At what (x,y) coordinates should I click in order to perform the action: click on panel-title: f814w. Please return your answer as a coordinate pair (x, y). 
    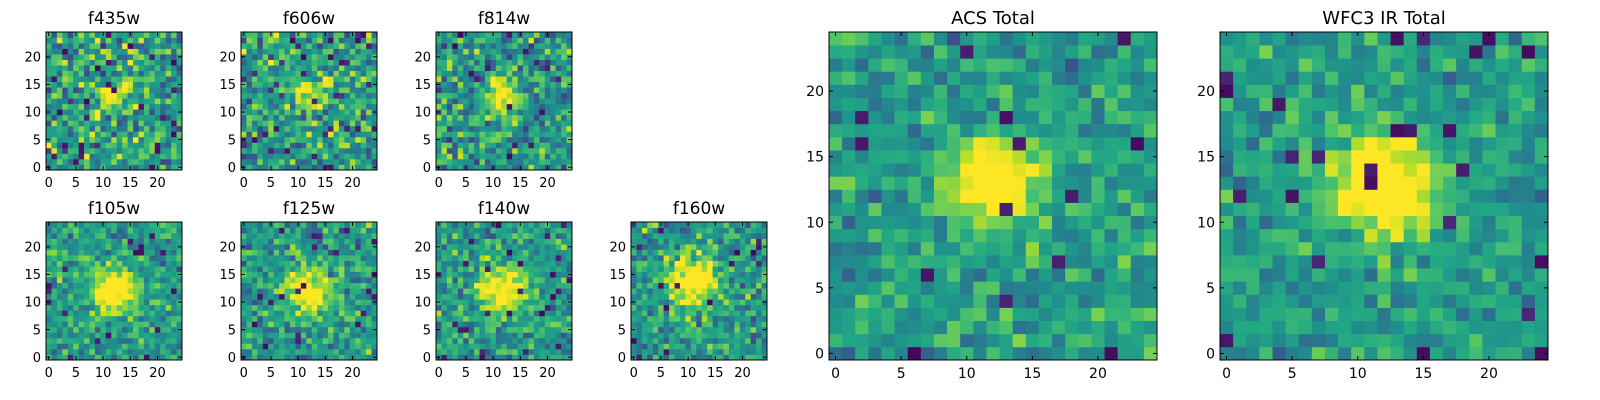
    Looking at the image, I should click on (504, 19).